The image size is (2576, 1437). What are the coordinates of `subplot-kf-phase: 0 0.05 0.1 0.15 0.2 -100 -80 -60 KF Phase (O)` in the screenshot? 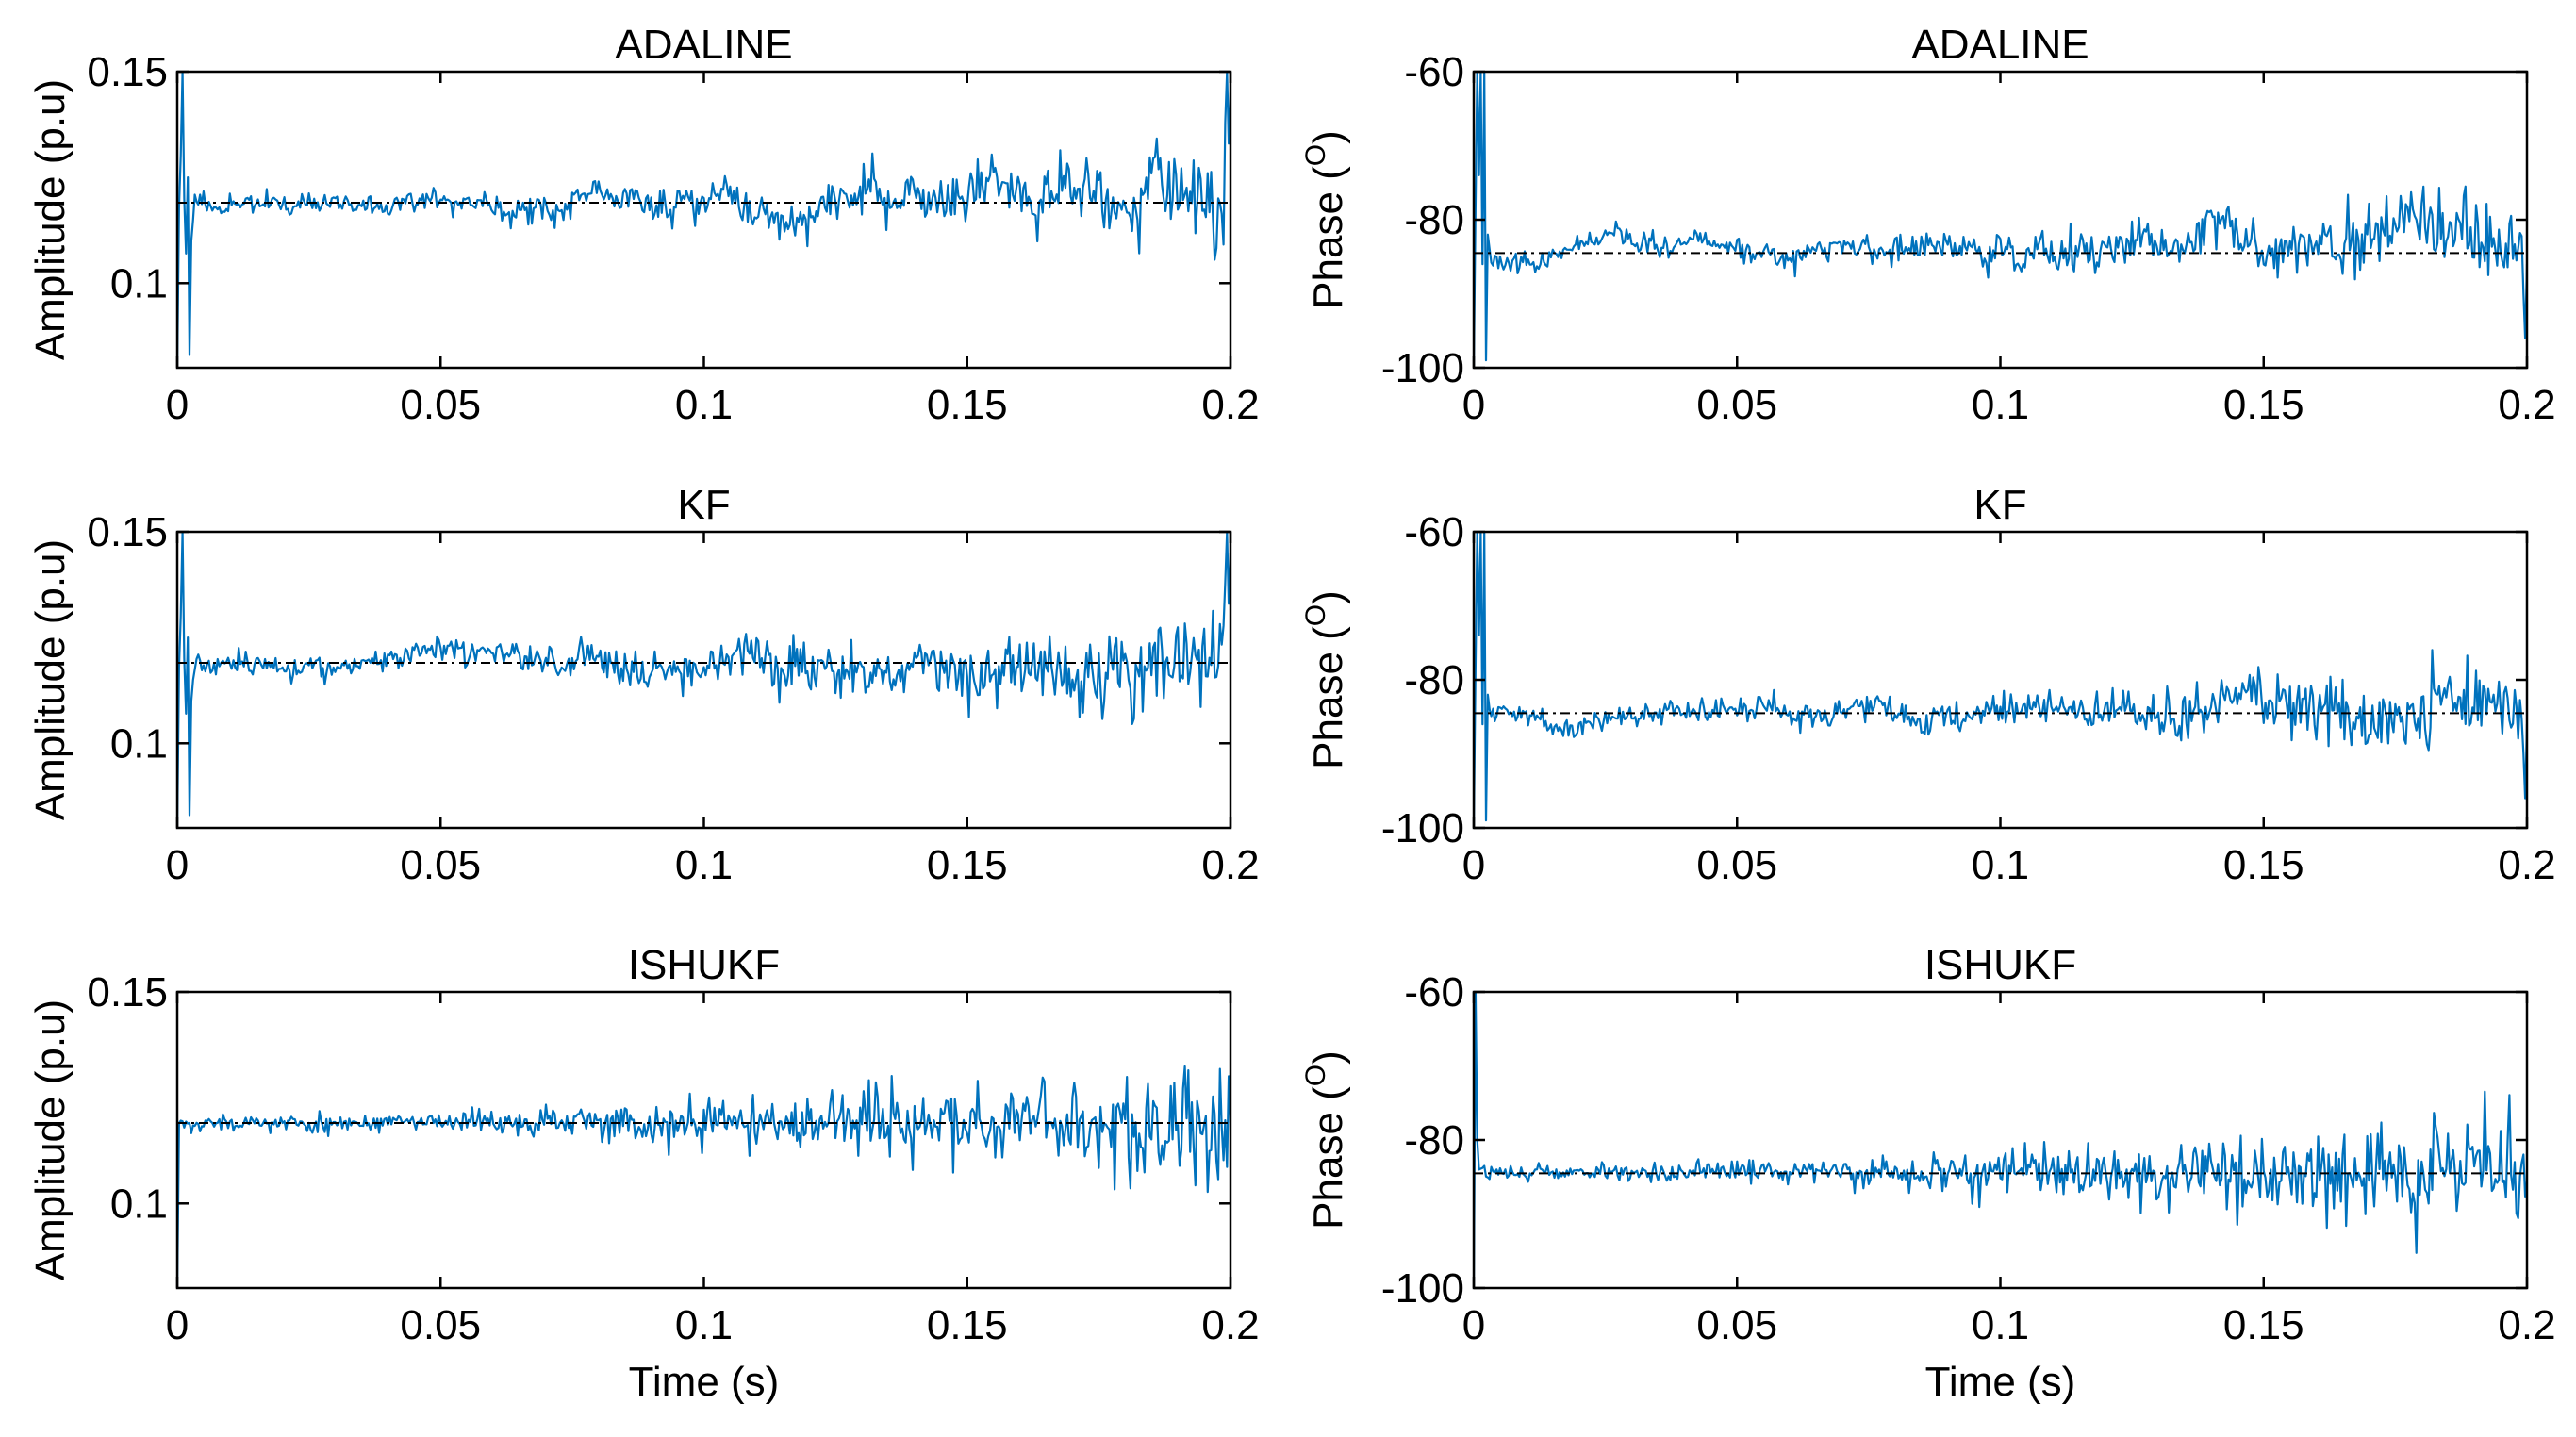 It's located at (1928, 685).